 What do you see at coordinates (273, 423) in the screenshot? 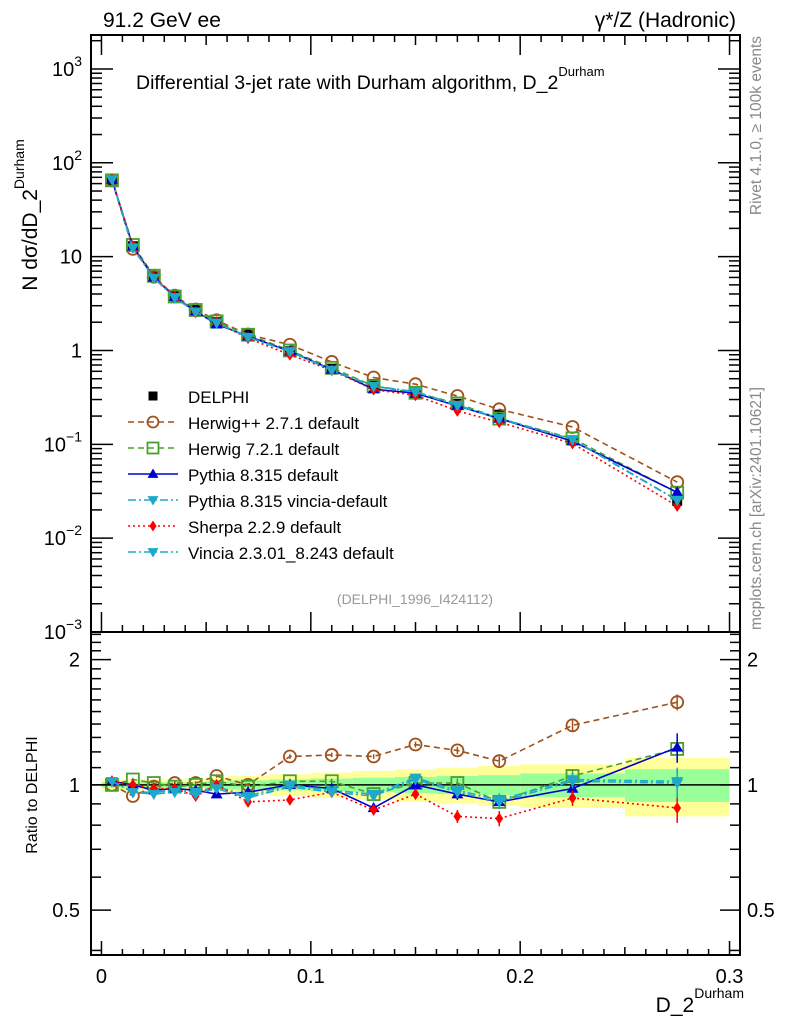
I see `legend-label-herwigpp: Herwig++ 2.7.1 default` at bounding box center [273, 423].